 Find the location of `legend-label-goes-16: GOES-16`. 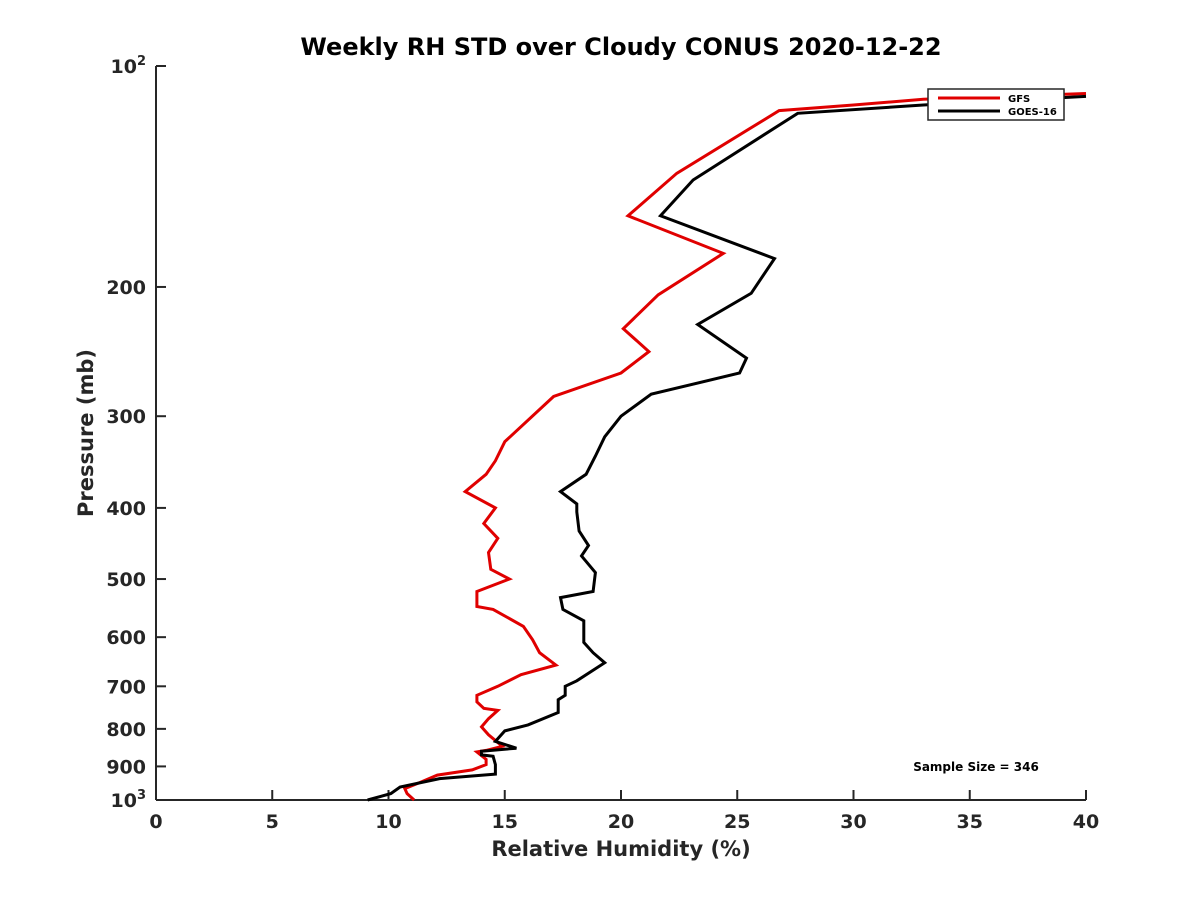

legend-label-goes-16: GOES-16 is located at coordinates (1032, 112).